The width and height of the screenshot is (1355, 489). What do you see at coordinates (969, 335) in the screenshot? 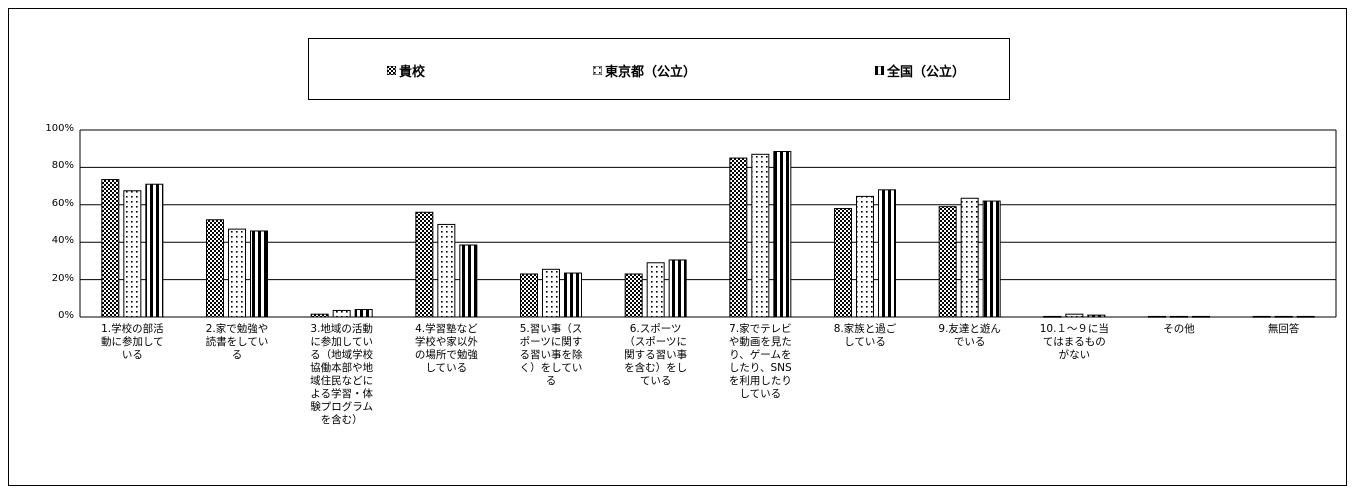
I see `x-category-label: 9.友達と遊んでいる` at bounding box center [969, 335].